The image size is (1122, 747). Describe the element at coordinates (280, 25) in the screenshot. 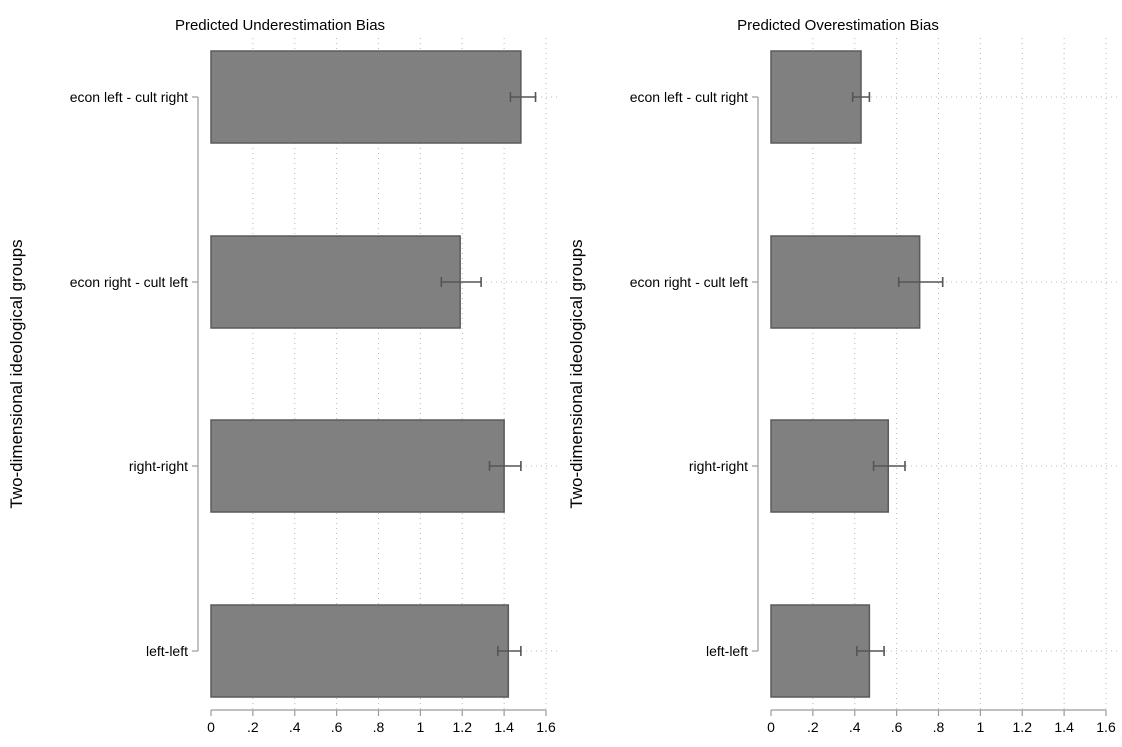

I see `chart-title: Predicted Underestimation Bias` at that location.